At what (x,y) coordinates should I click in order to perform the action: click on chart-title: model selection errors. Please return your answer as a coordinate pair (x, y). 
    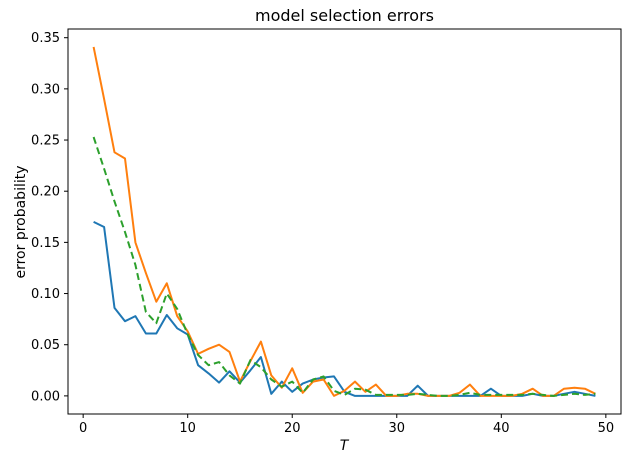
    Looking at the image, I should click on (344, 15).